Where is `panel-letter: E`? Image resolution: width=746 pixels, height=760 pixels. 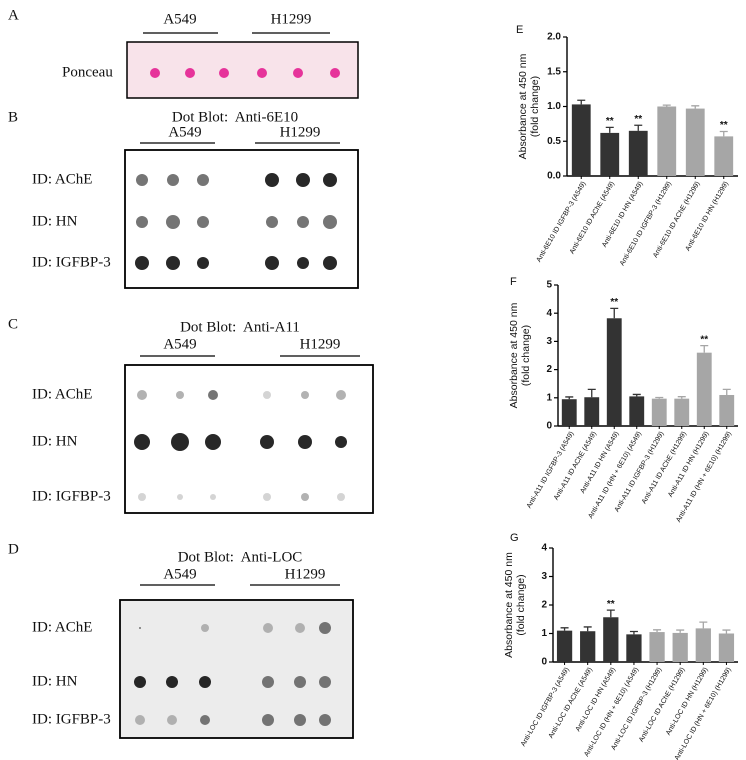
panel-letter: E is located at coordinates (519, 30).